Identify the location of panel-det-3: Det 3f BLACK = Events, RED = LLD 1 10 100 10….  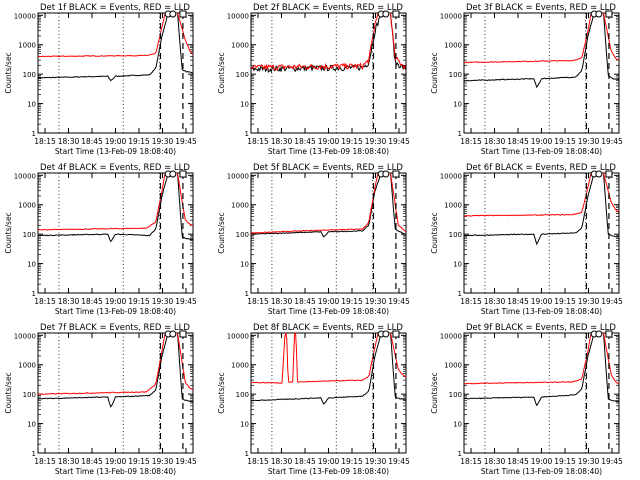
(526, 79).